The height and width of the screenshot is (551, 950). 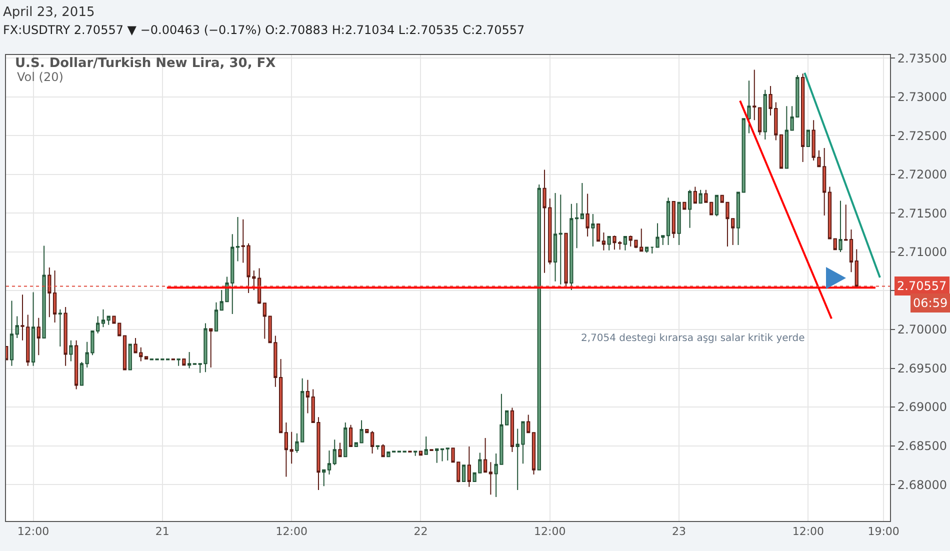 What do you see at coordinates (40, 77) in the screenshot?
I see `text: Vol (20)` at bounding box center [40, 77].